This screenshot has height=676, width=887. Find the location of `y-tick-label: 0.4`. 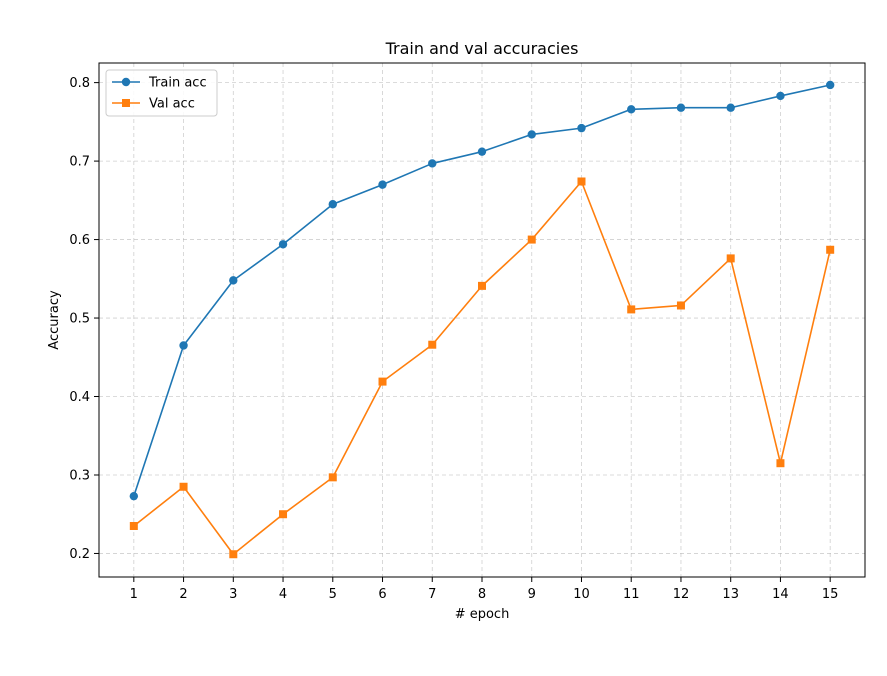

y-tick-label: 0.4 is located at coordinates (79, 397).